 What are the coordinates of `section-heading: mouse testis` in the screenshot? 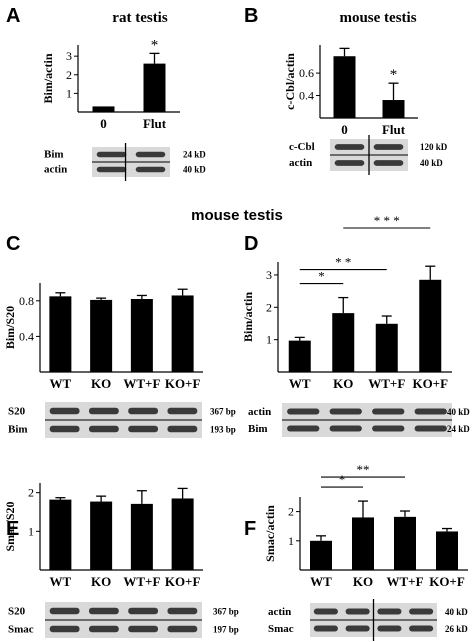 It's located at (237, 215).